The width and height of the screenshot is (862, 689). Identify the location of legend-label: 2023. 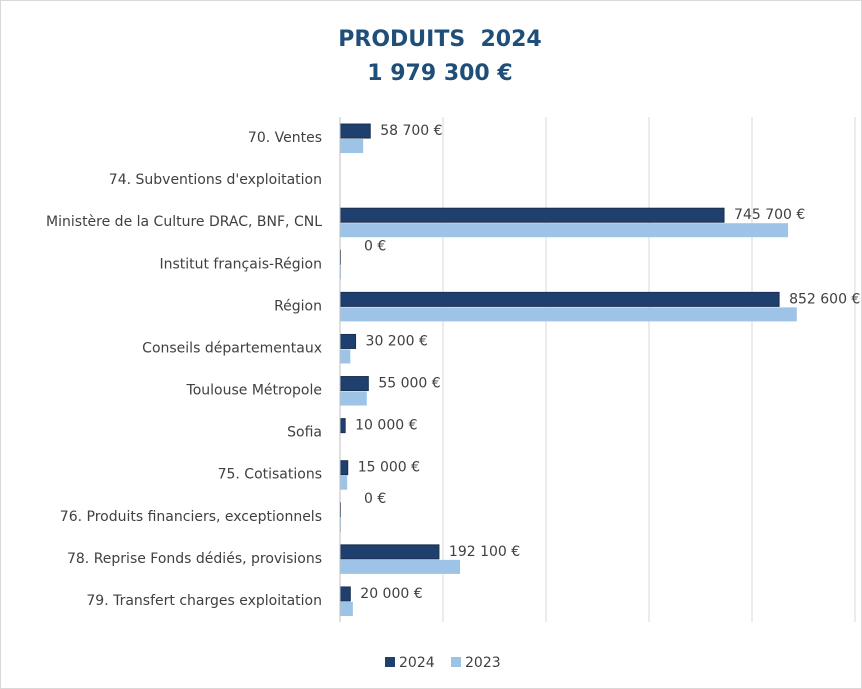
(483, 663).